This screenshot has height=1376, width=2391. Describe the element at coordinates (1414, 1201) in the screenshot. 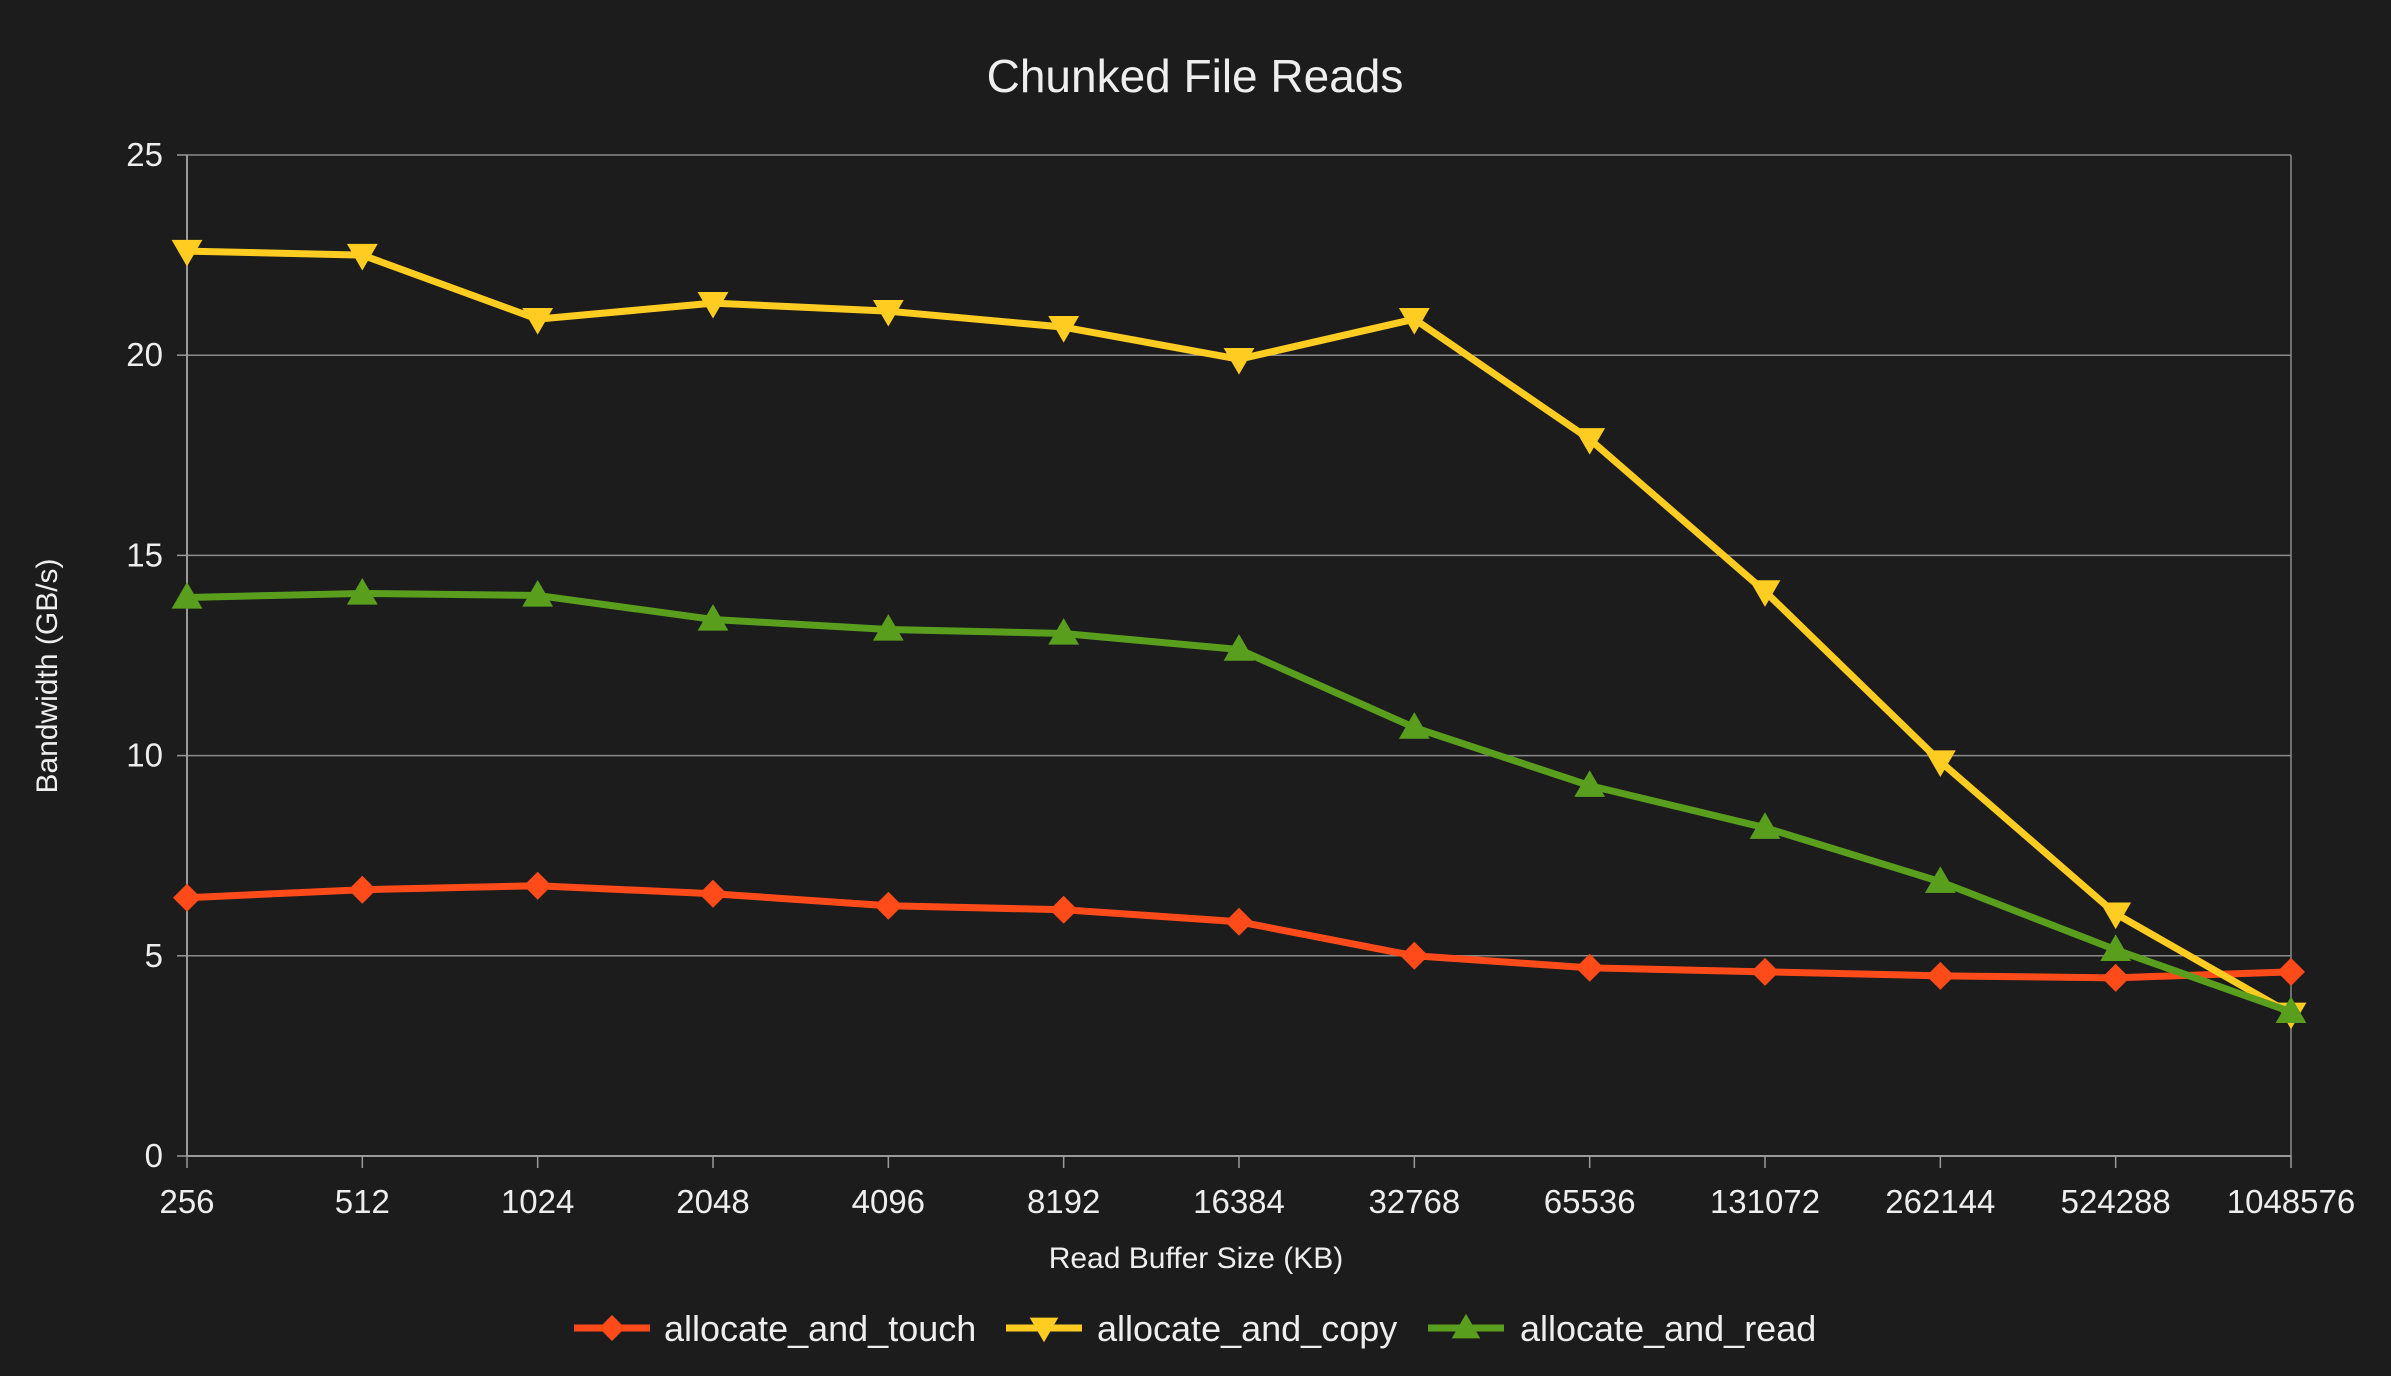

I see `x-tick-label: 32768` at that location.